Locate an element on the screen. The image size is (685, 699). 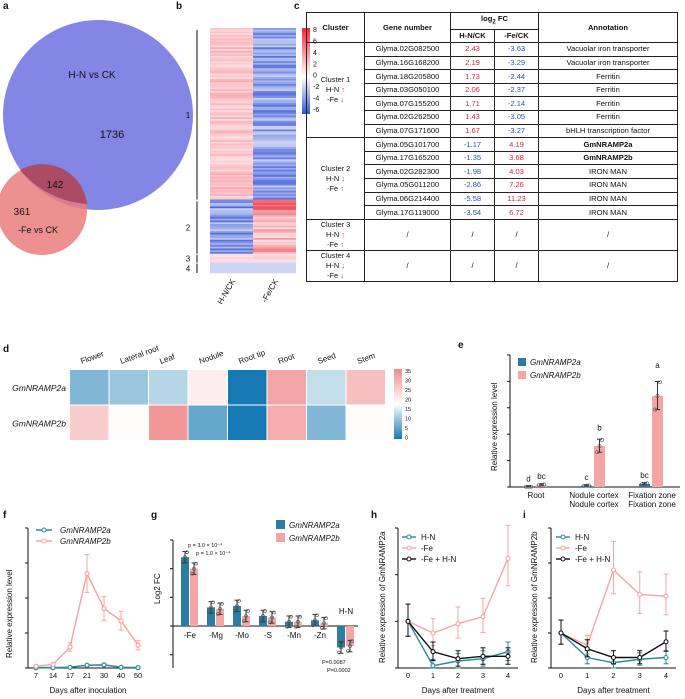
venn-label-hn: H-N vs CK is located at coordinates (92, 75).